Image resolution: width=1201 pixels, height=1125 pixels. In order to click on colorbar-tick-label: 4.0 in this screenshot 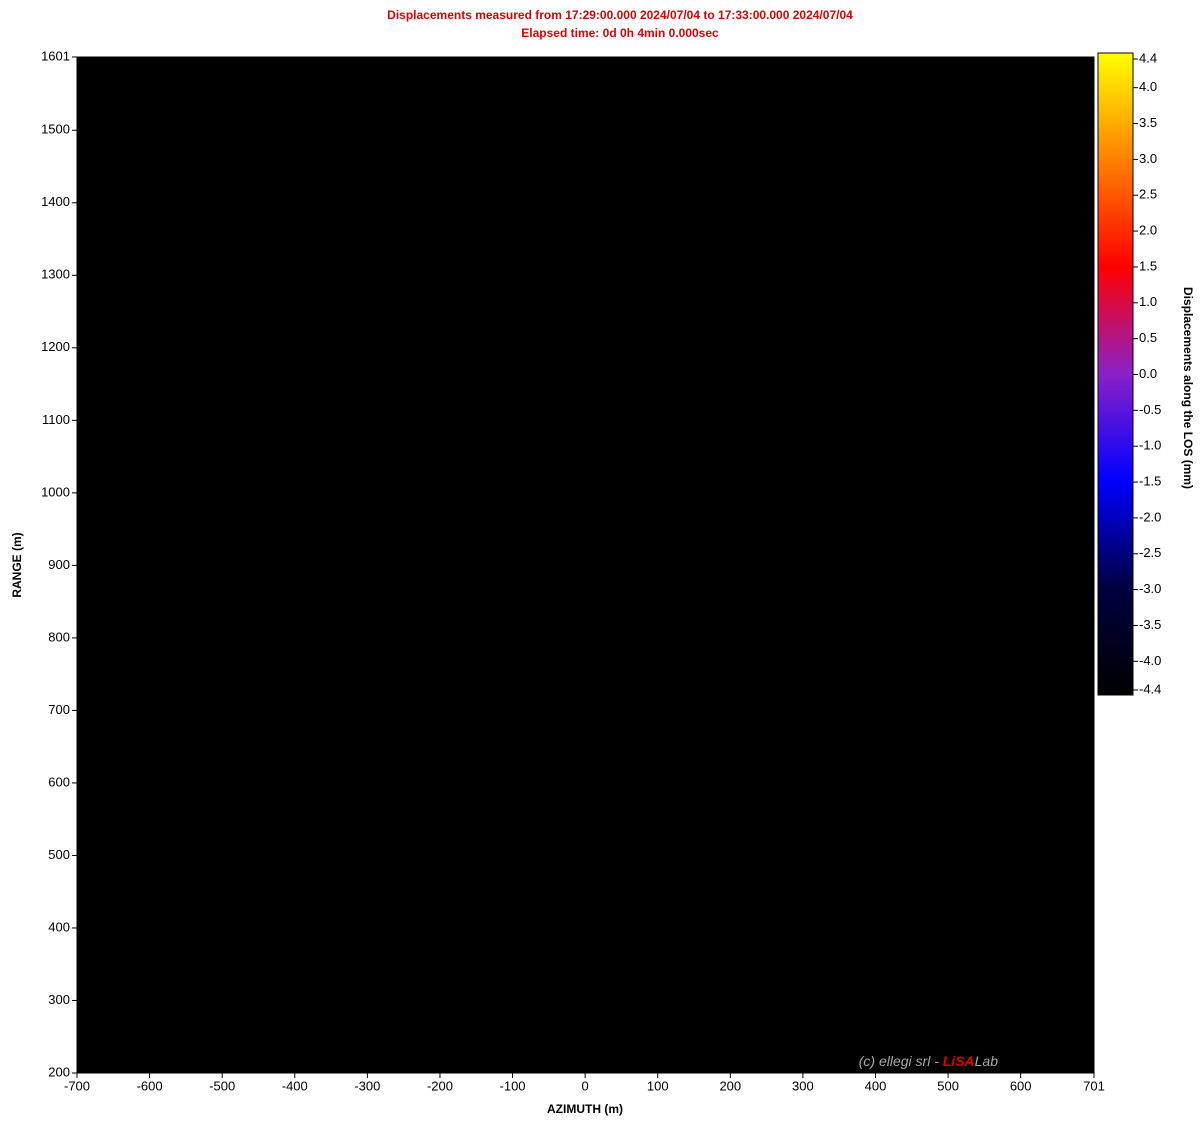, I will do `click(1148, 86)`.